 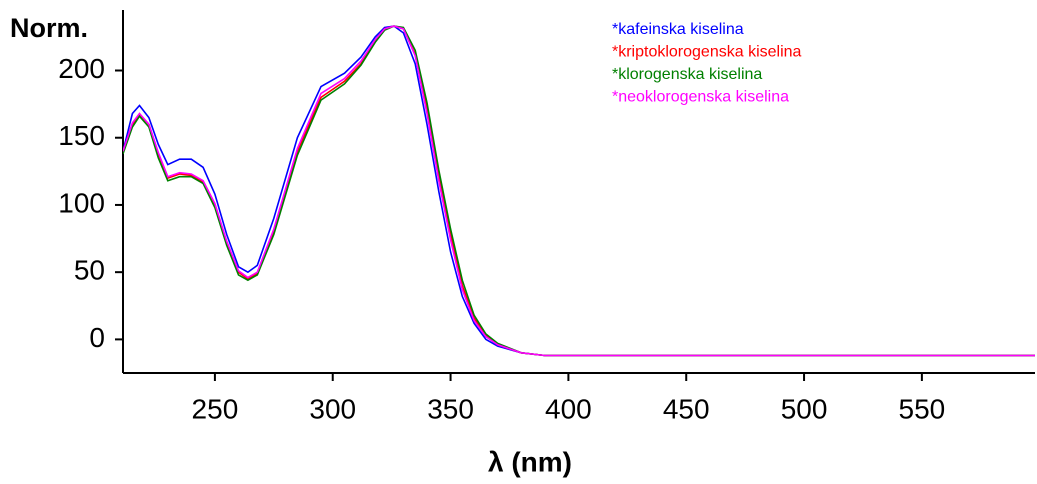 I want to click on y-tick-label: 0, so click(x=97, y=337).